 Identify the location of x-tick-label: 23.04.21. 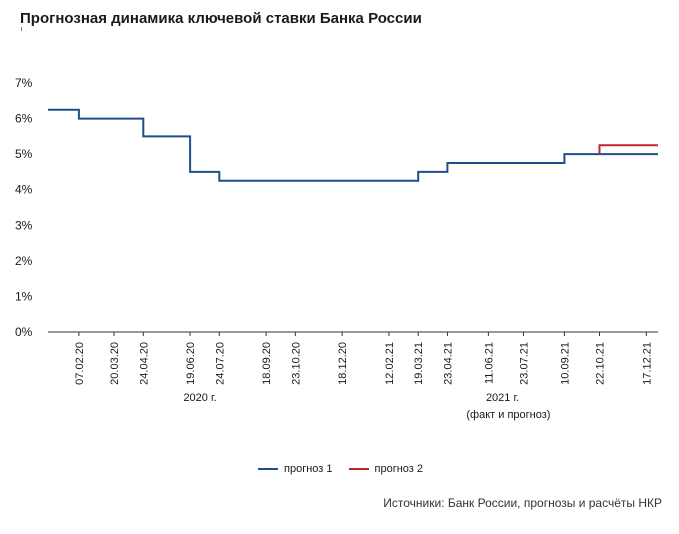
(448, 363).